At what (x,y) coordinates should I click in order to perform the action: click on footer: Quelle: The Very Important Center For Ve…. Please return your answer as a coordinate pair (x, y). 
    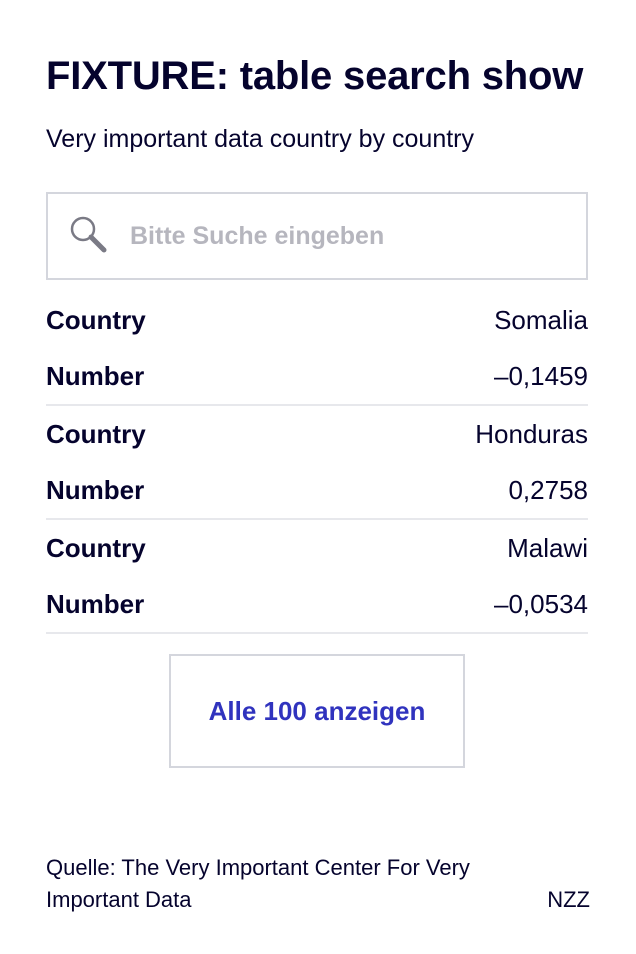
    Looking at the image, I should click on (318, 884).